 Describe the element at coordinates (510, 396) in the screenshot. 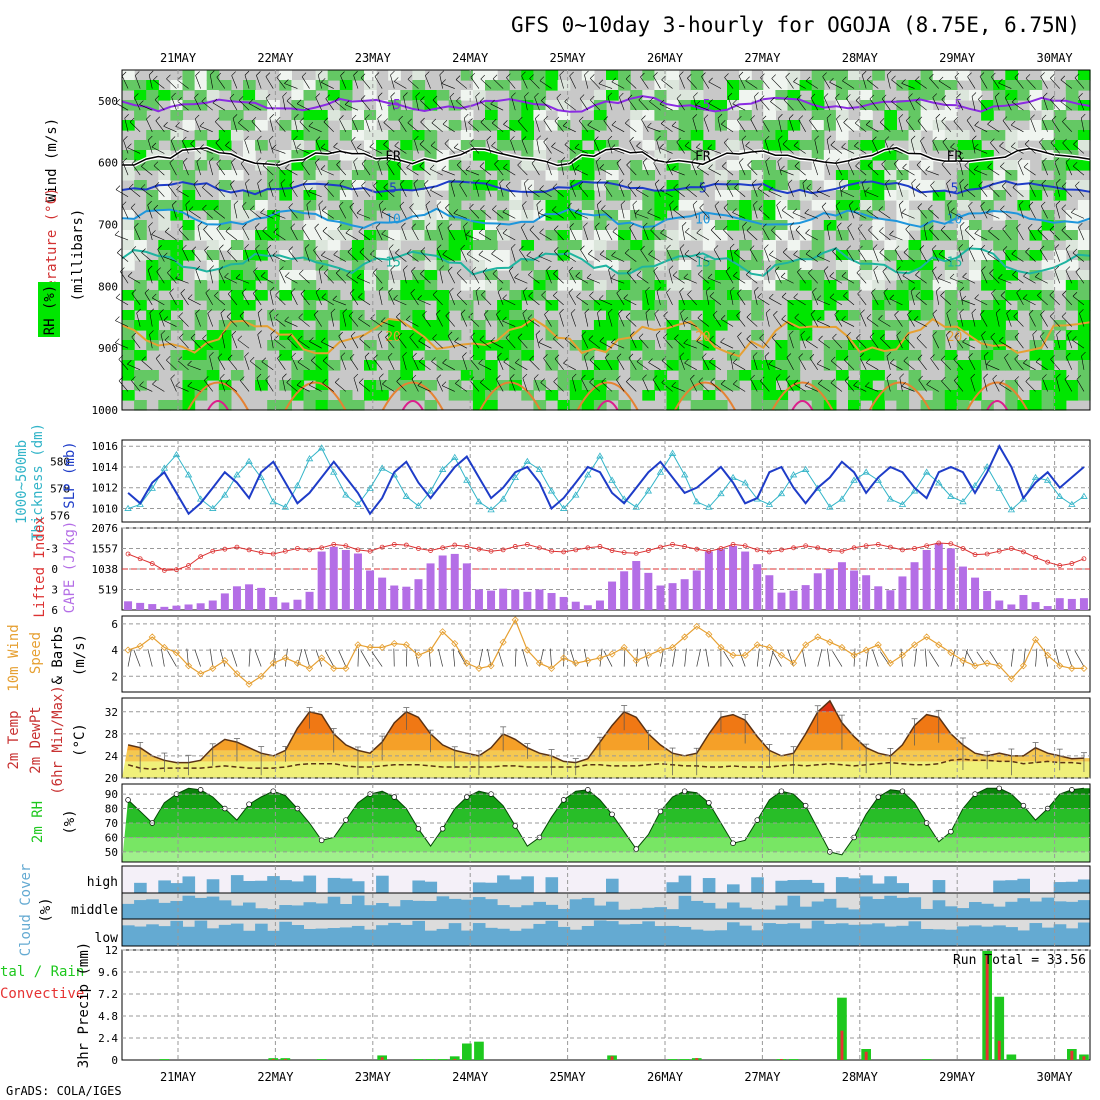

I see `isotherm-line` at that location.